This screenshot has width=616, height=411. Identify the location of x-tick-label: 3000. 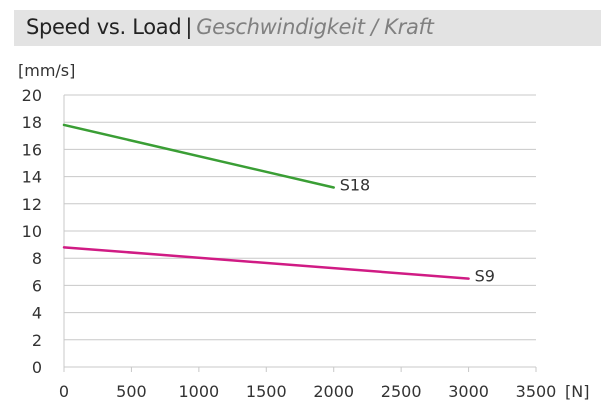
(468, 391).